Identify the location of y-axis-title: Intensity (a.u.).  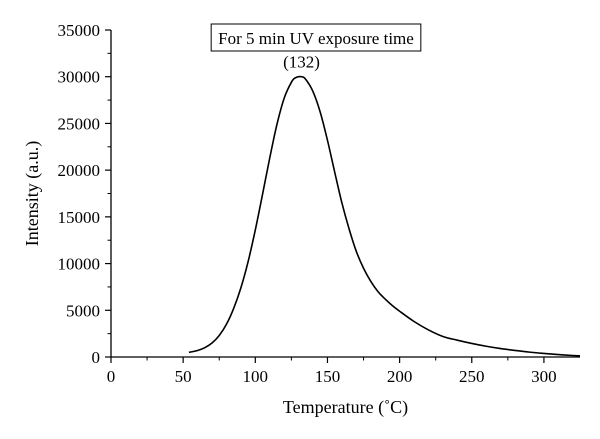
(32, 193).